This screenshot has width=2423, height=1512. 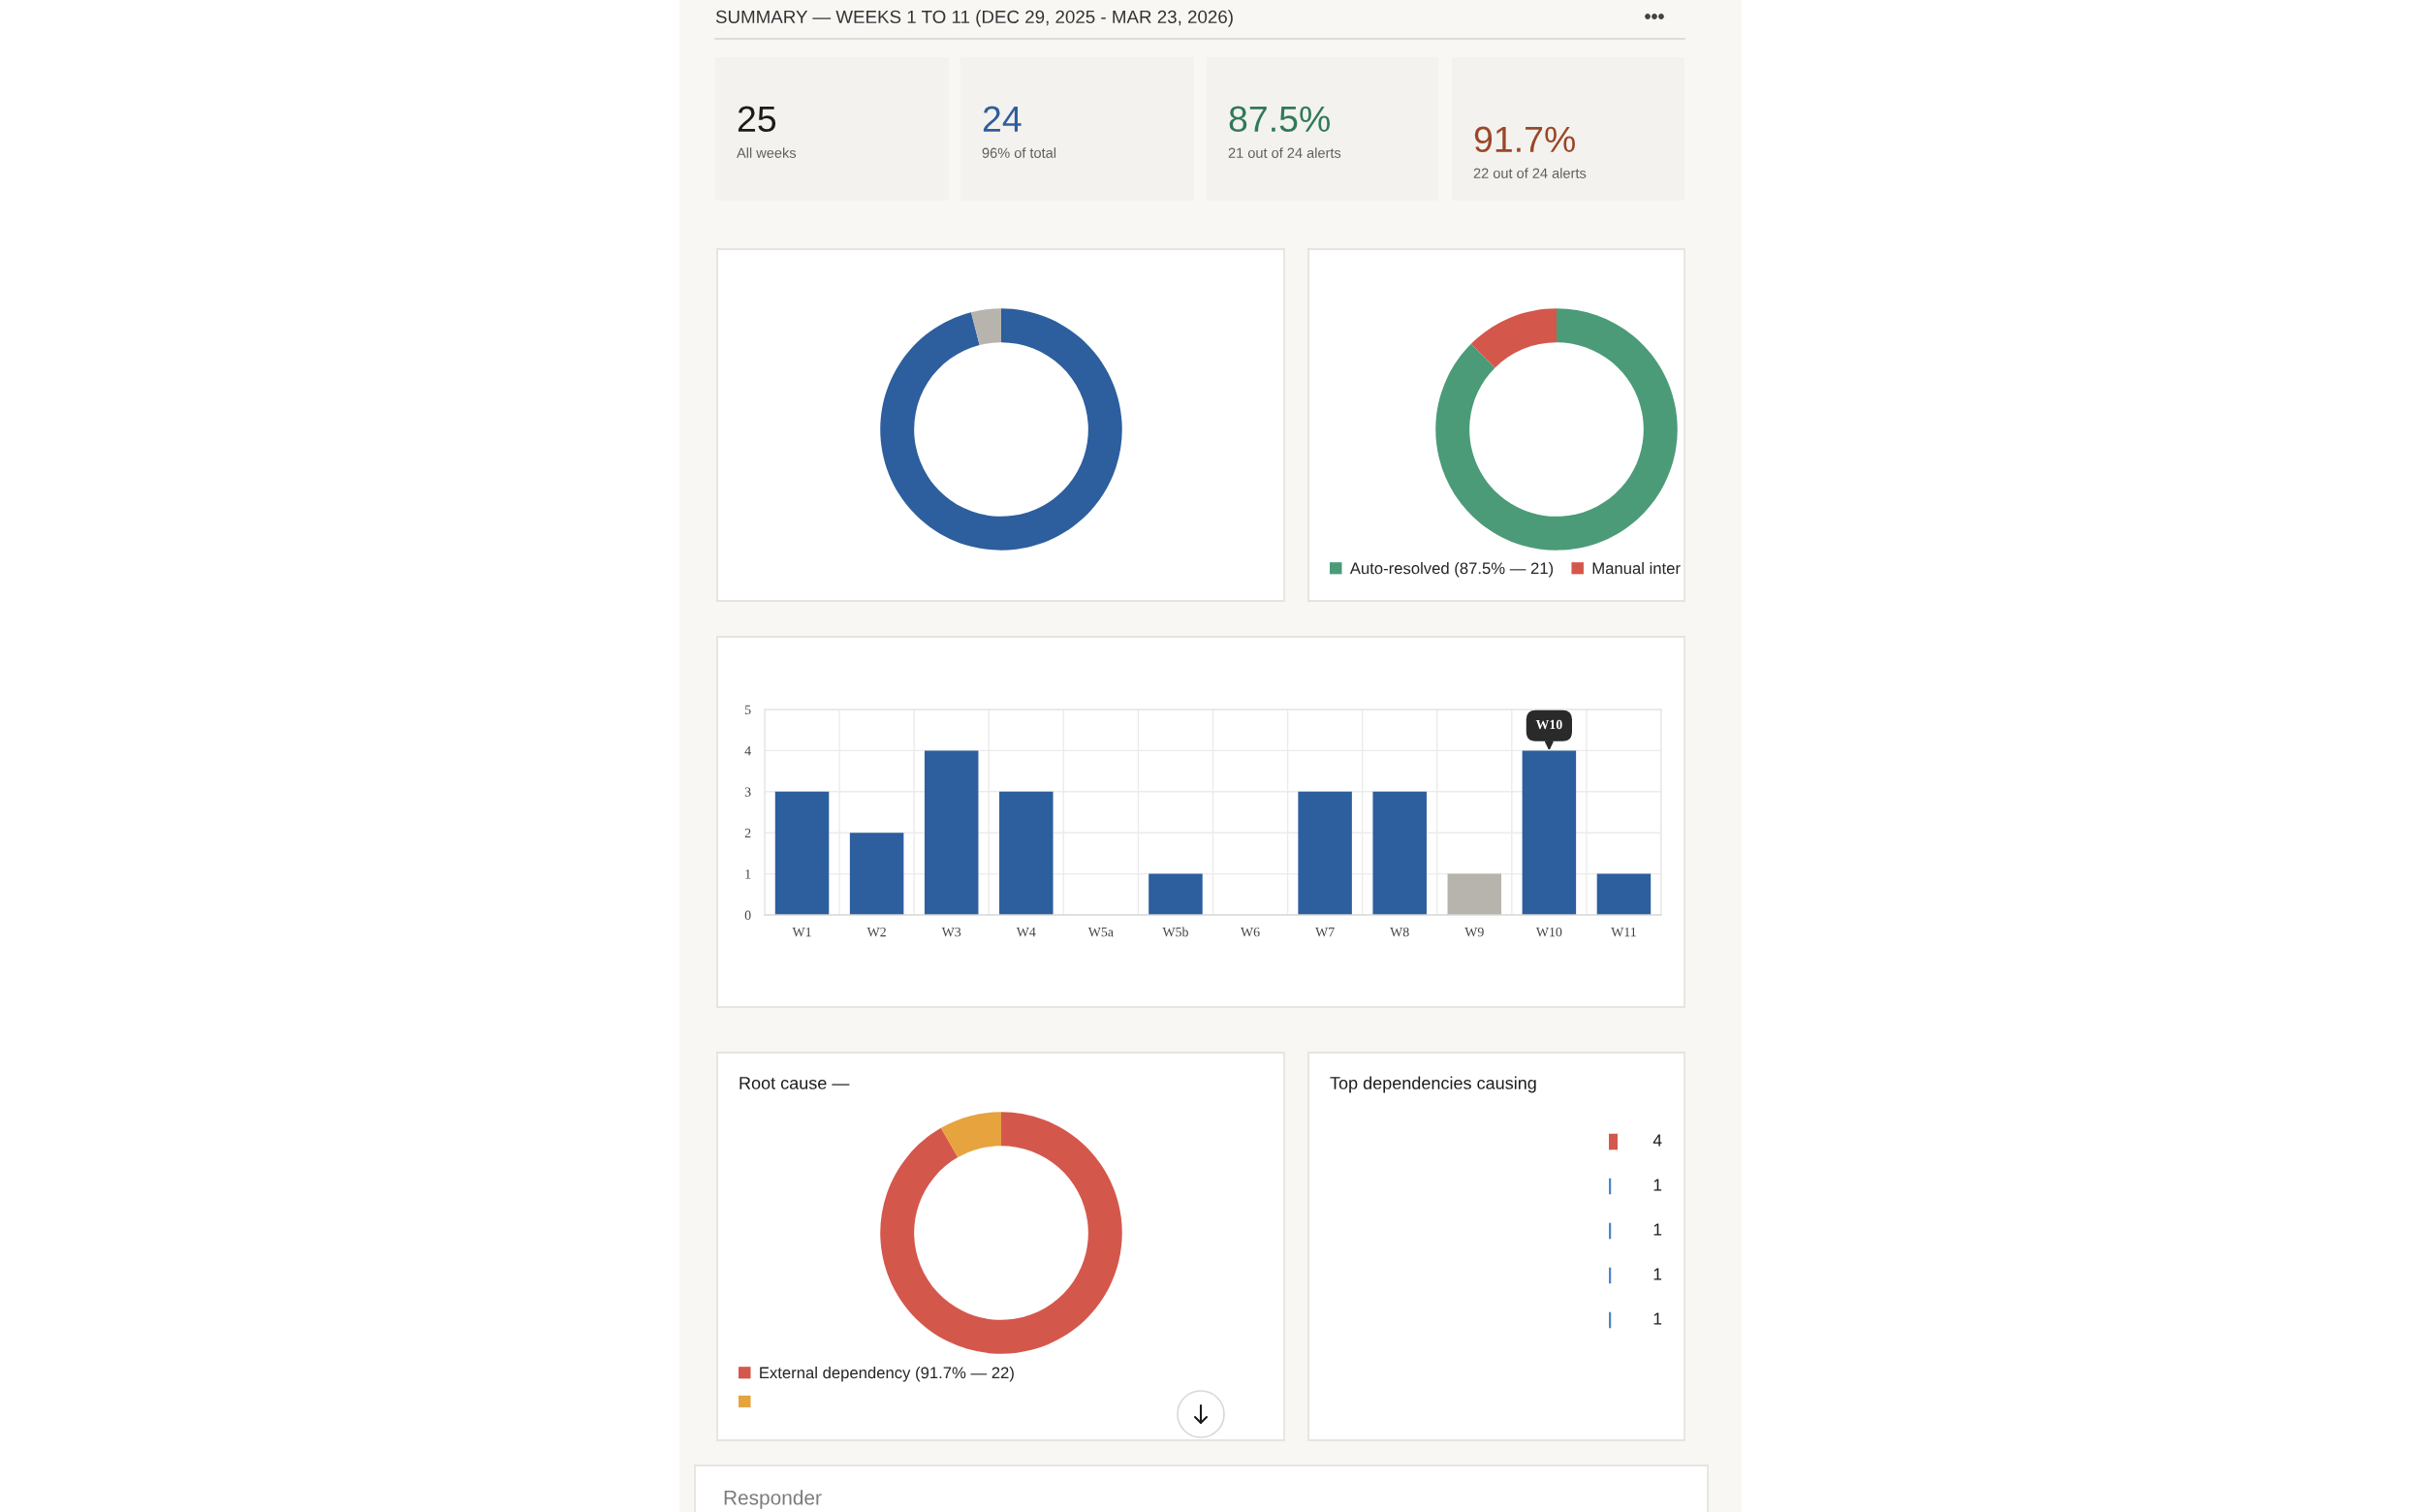 I want to click on x-tick-label: W1, so click(x=801, y=932).